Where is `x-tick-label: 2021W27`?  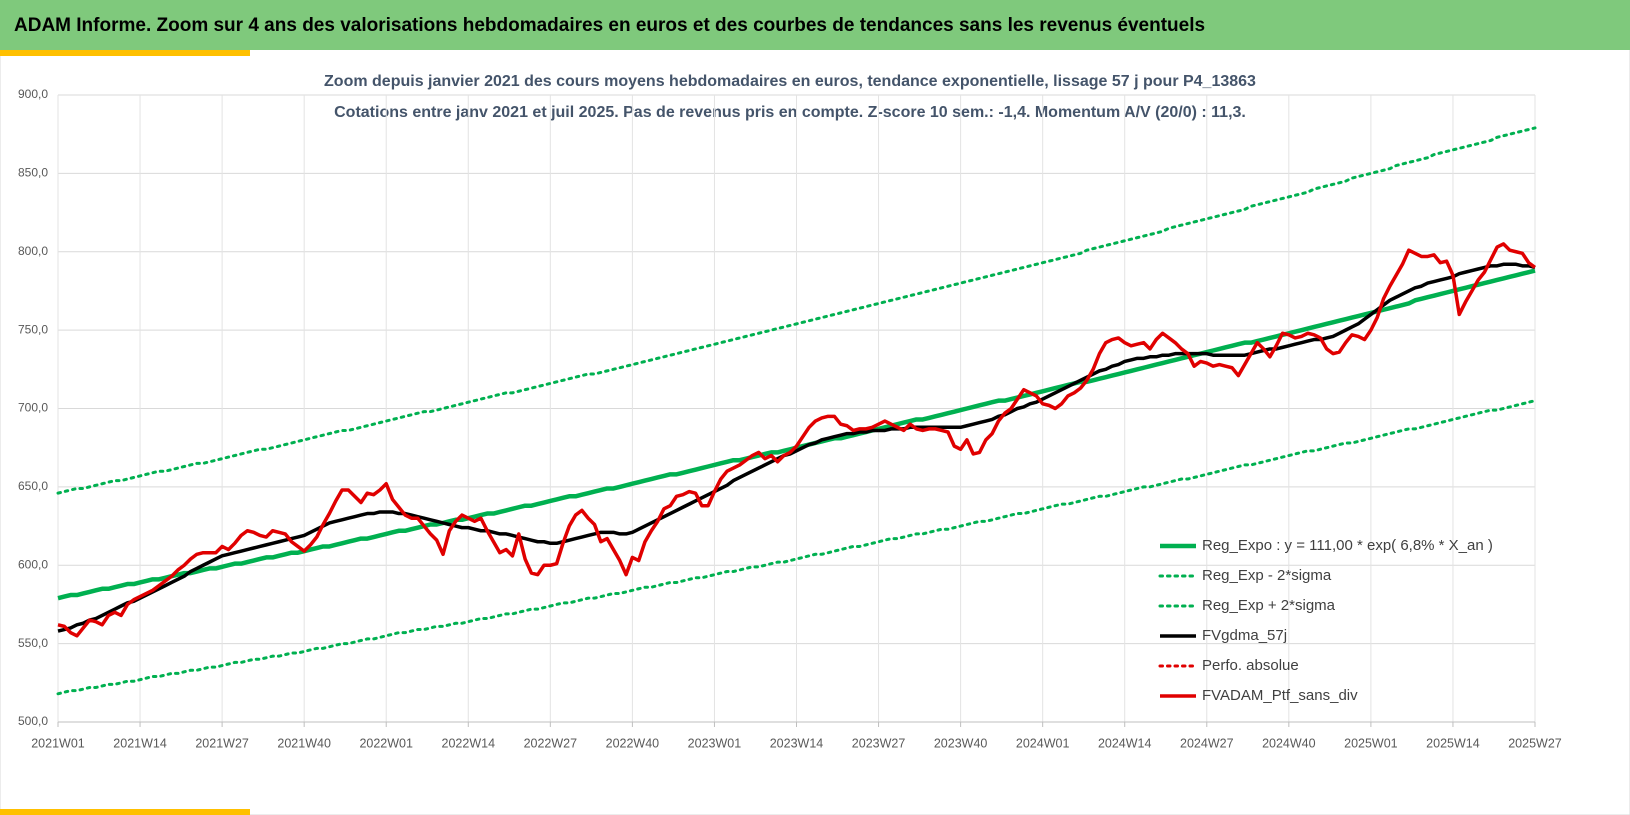 x-tick-label: 2021W27 is located at coordinates (222, 743).